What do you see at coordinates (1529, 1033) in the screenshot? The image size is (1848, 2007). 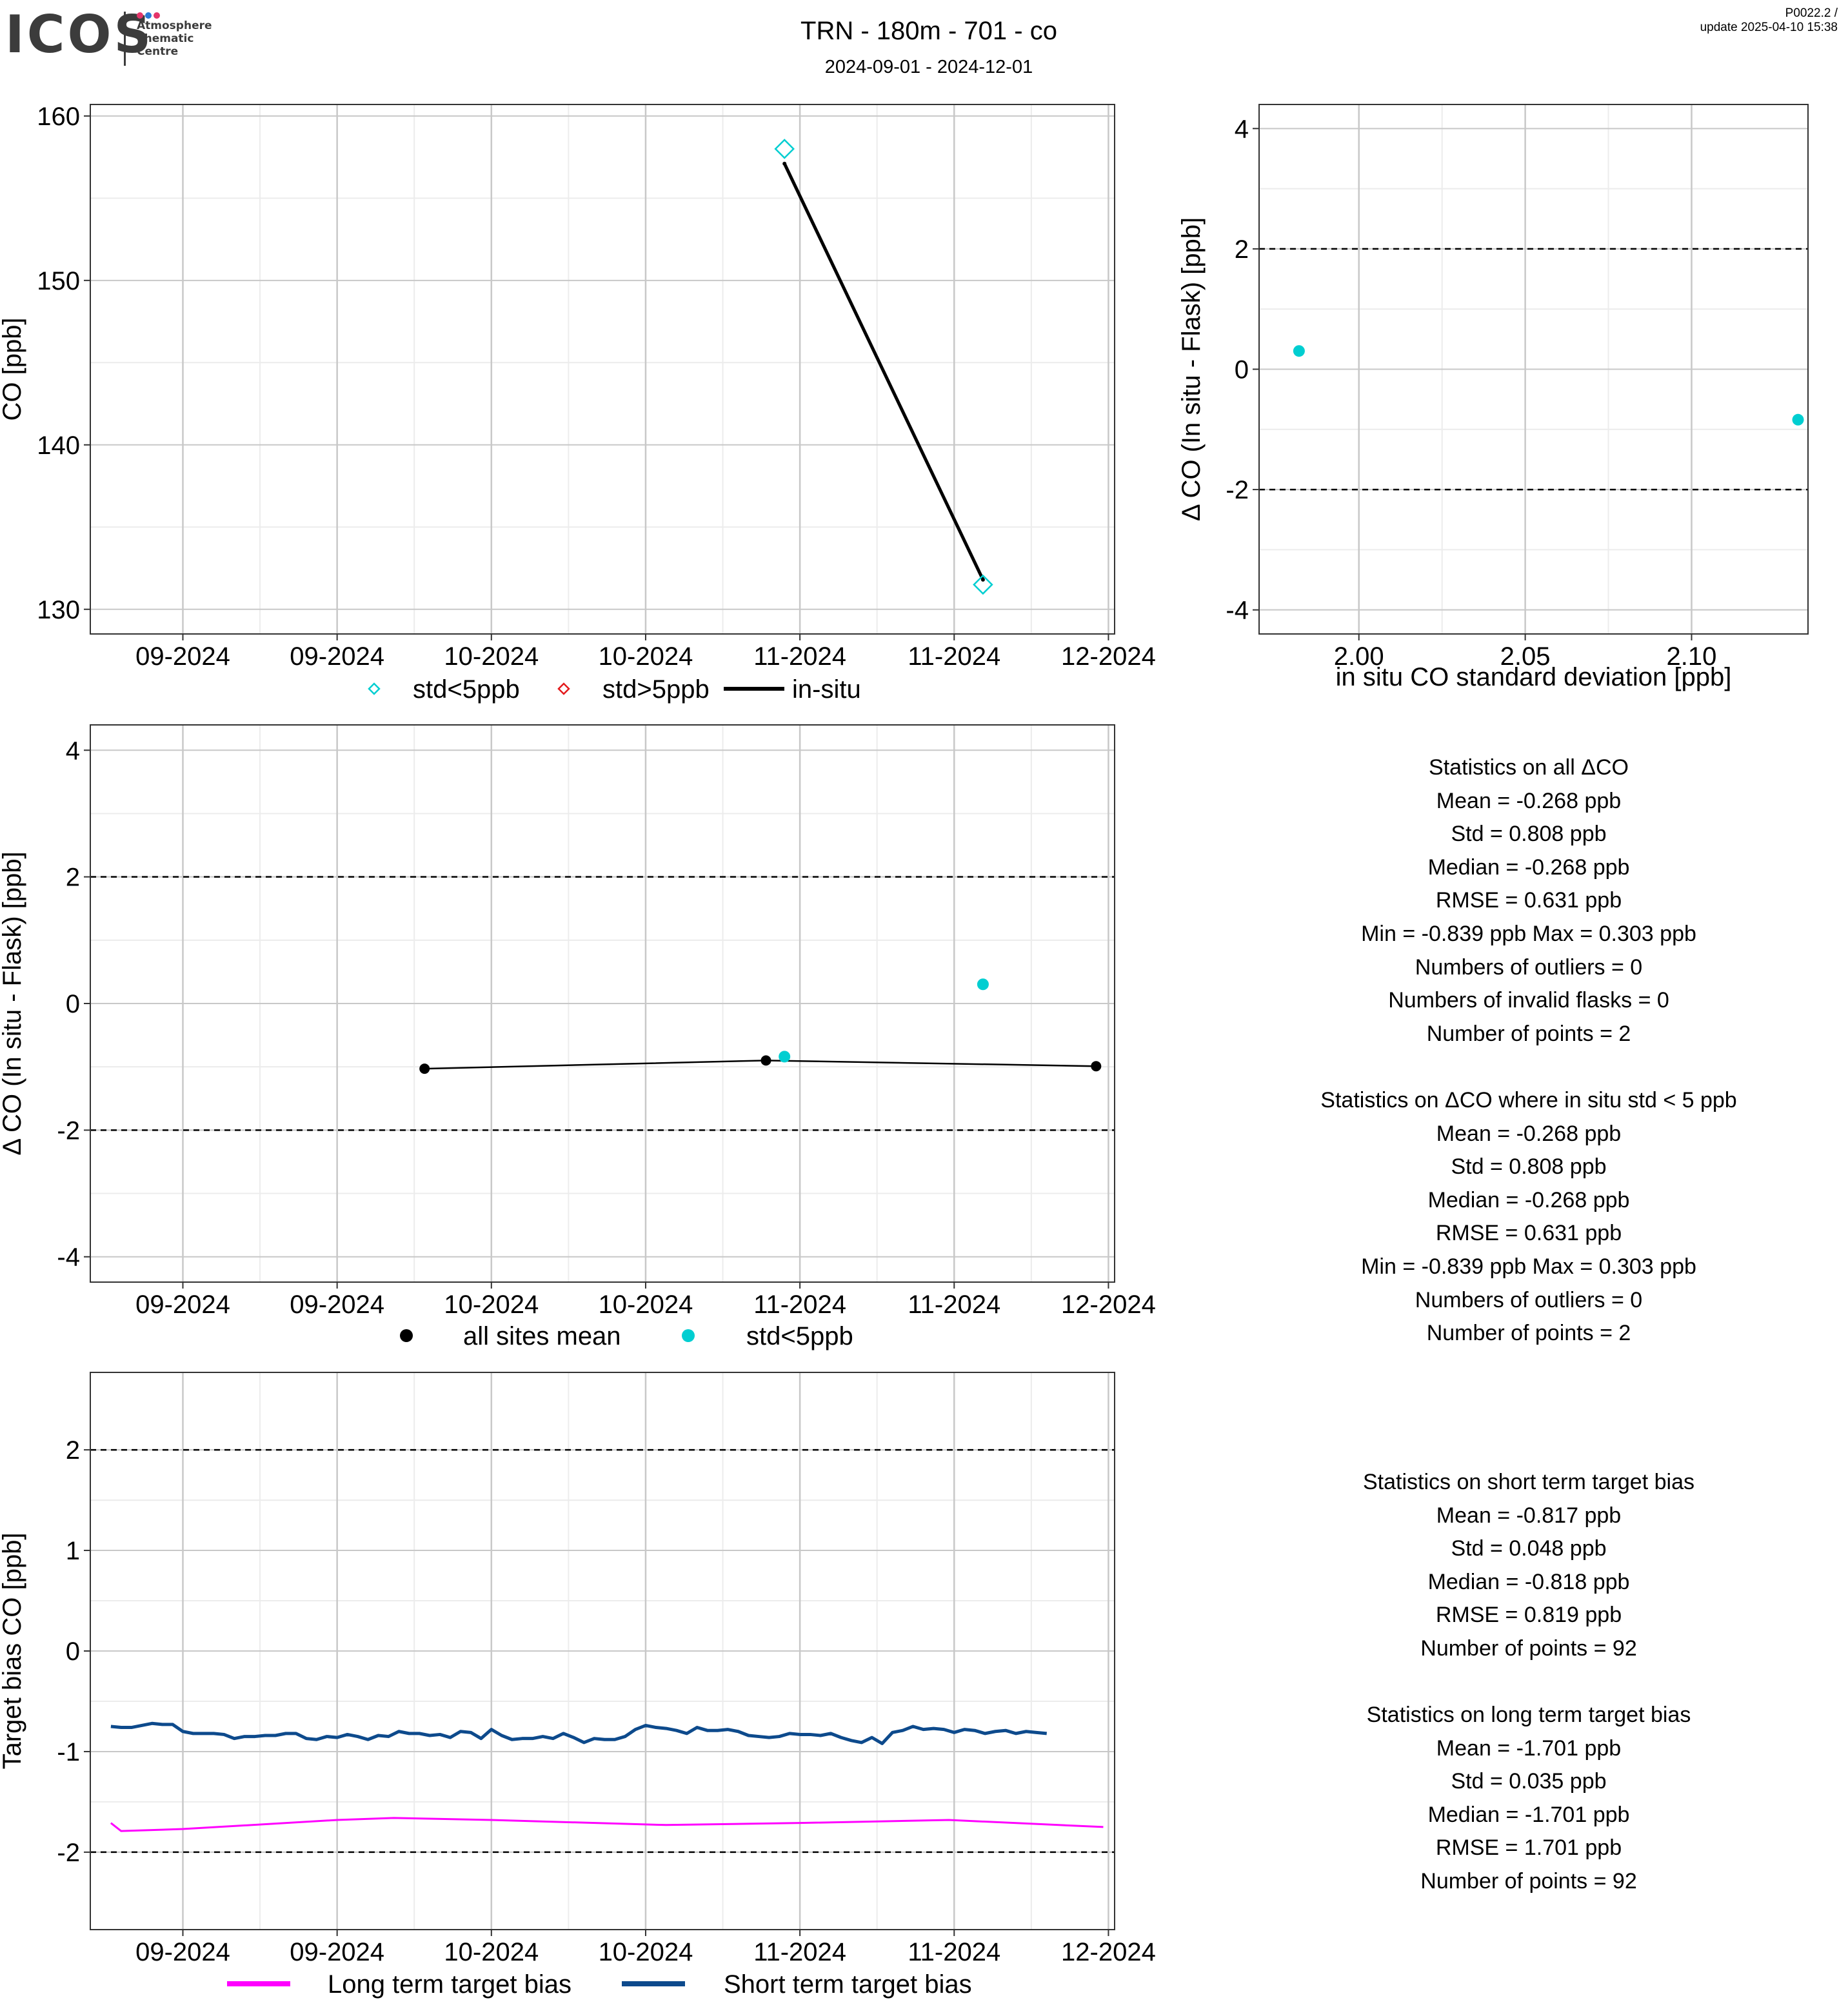 I see `stats-line: Number of points = 2` at bounding box center [1529, 1033].